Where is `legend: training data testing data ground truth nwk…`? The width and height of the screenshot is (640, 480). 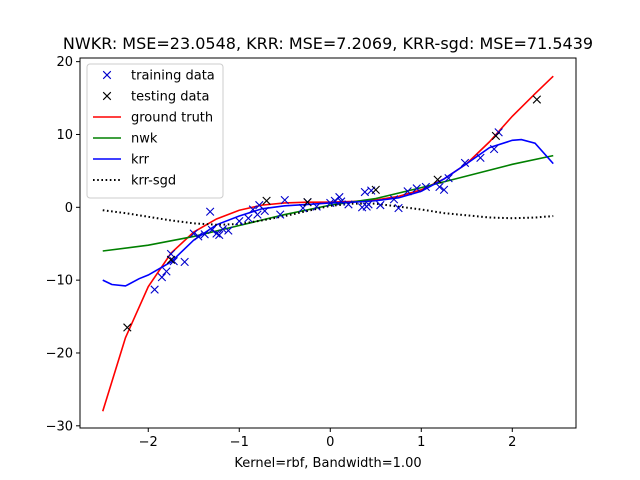
legend: training data testing data ground truth nwk… is located at coordinates (155, 131).